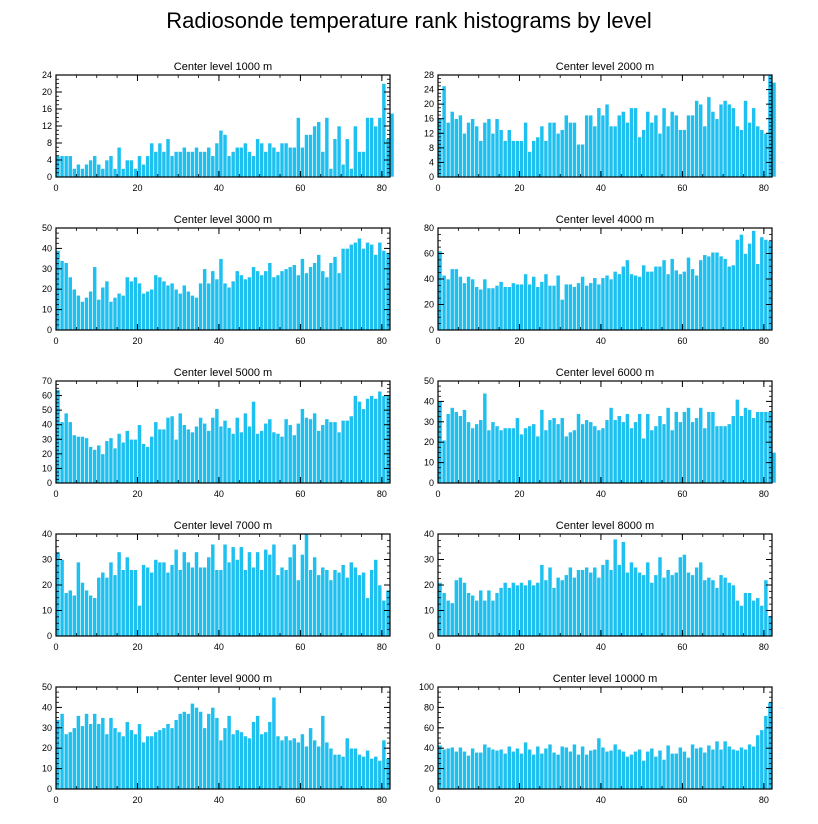 This screenshot has height=824, width=818. What do you see at coordinates (382, 341) in the screenshot?
I see `x-tick-label: 80` at bounding box center [382, 341].